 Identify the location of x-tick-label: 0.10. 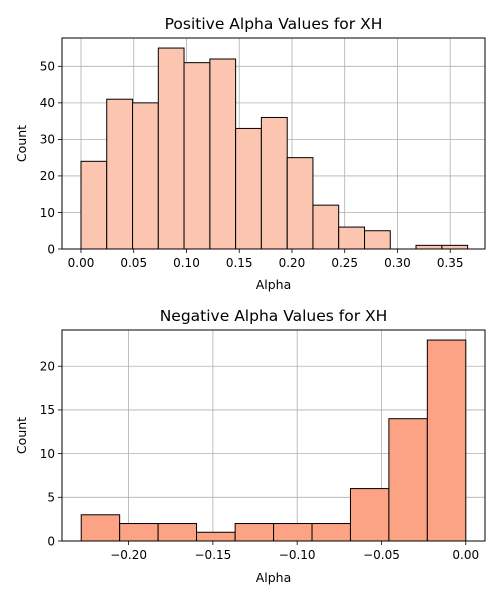
(186, 263).